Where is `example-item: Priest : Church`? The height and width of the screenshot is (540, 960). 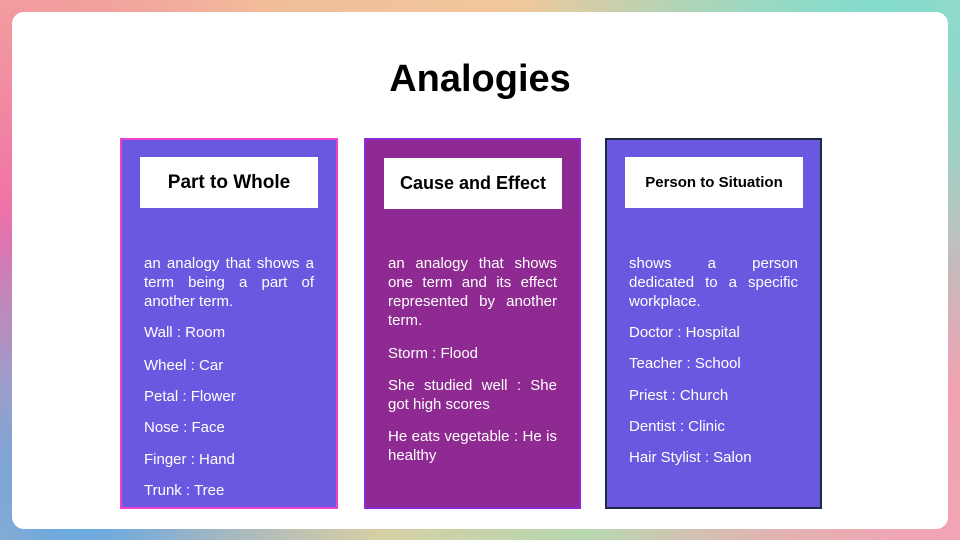
example-item: Priest : Church is located at coordinates (679, 395).